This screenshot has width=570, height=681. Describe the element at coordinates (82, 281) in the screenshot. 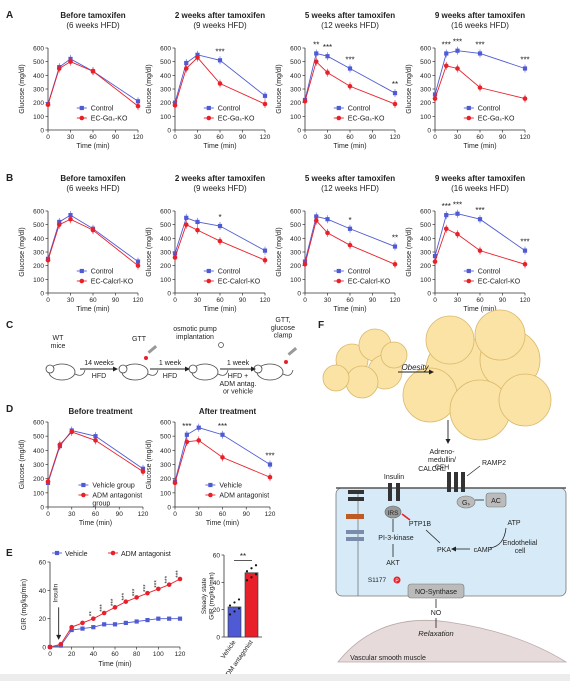

I see `legend-marker-ko` at that location.